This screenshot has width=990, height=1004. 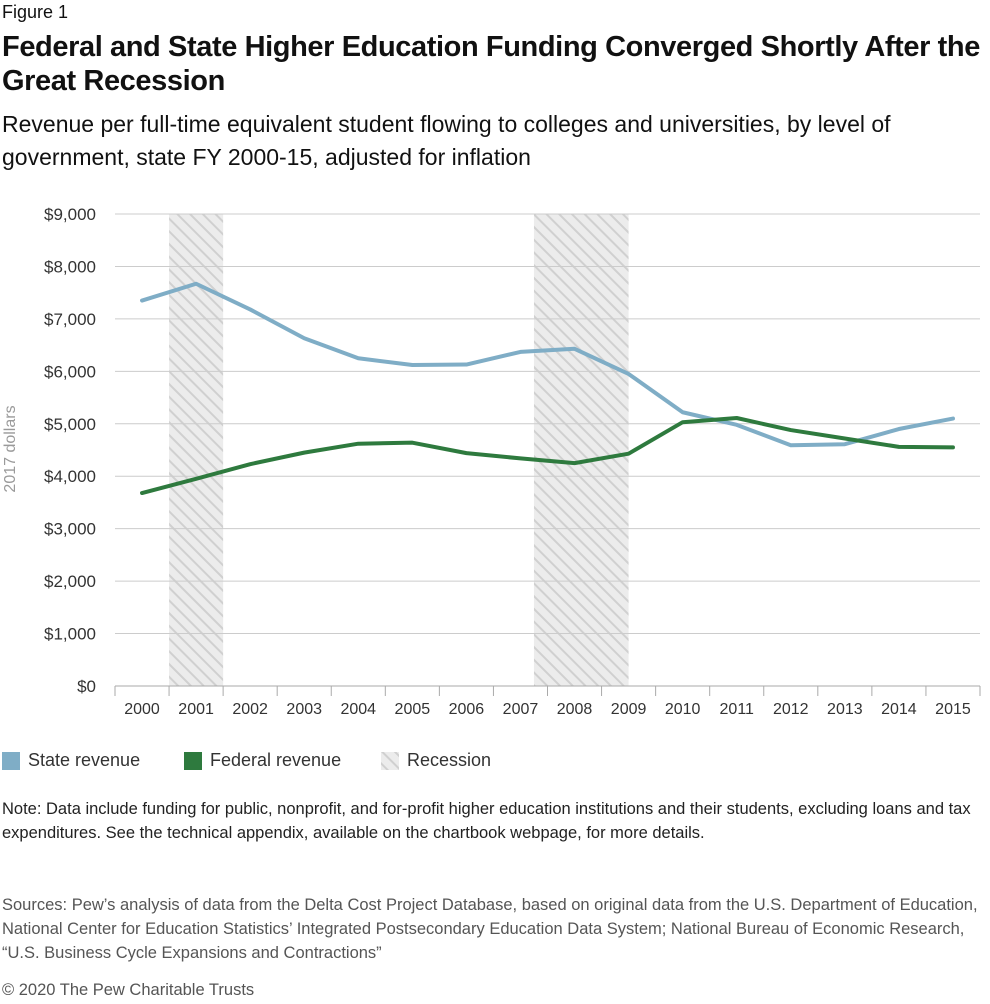 I want to click on x-tick-label: 2004, so click(x=358, y=709).